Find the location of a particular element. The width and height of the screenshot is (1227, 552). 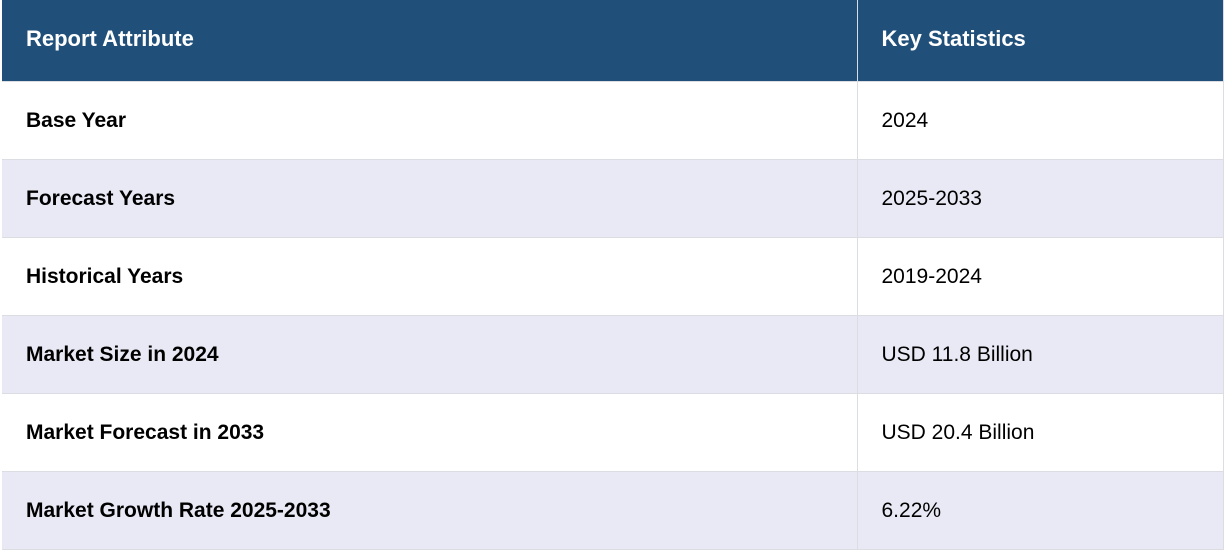

attribute-cell: Historical Years is located at coordinates (430, 276).